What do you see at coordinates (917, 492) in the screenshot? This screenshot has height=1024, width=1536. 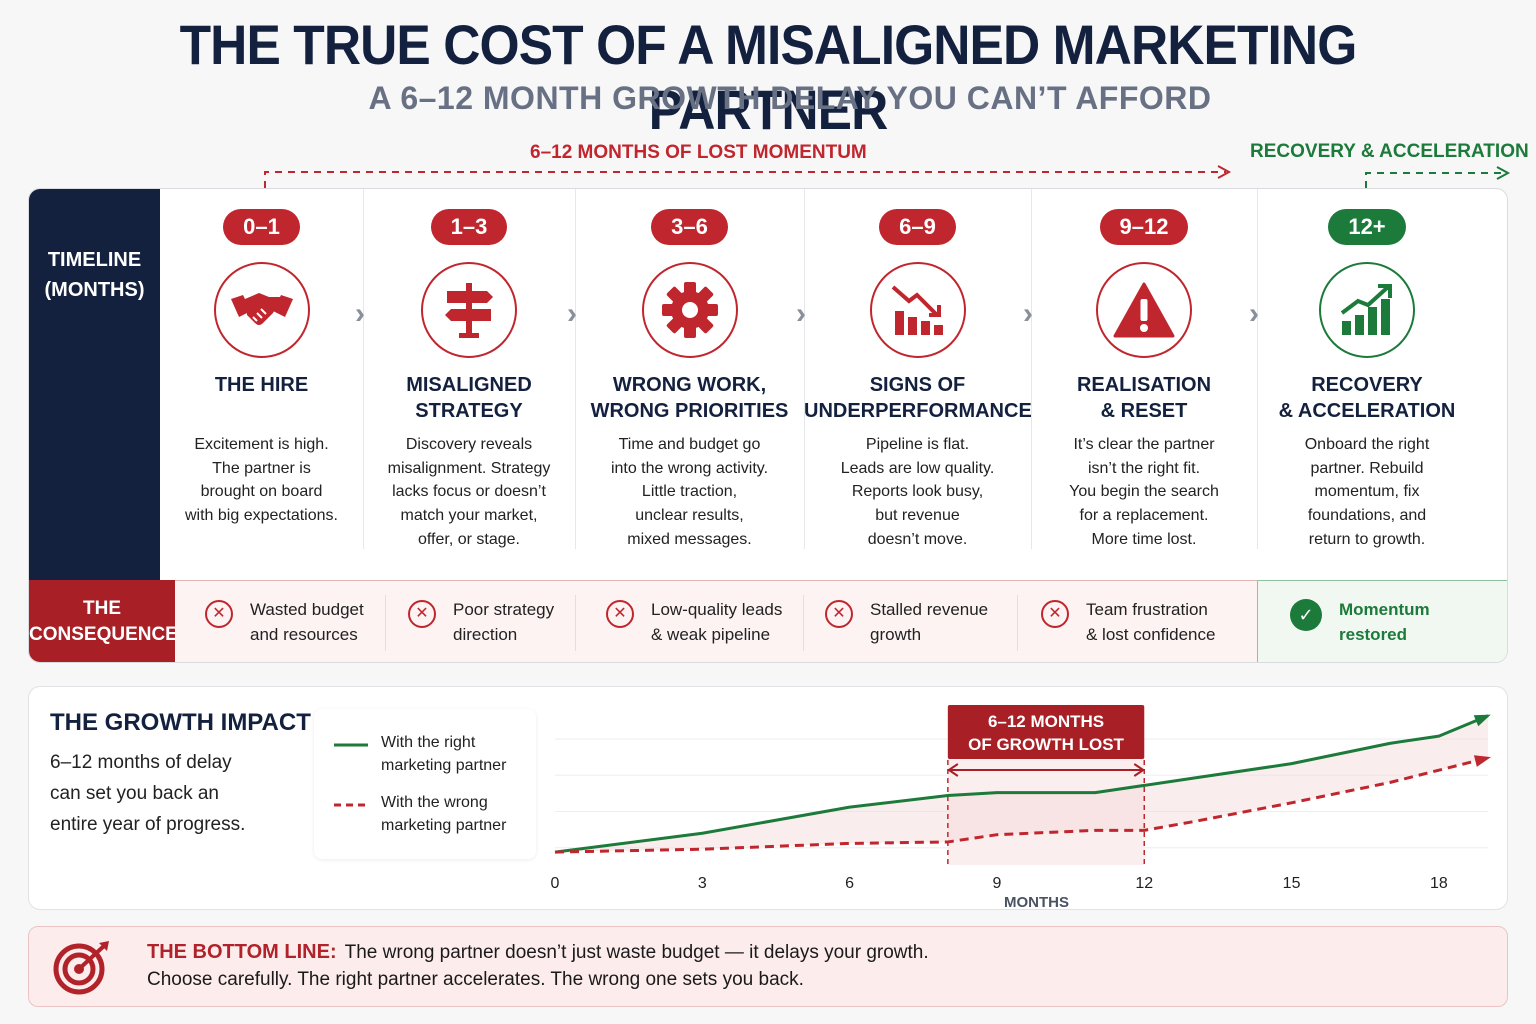 I see `desc-line: Reports look busy,` at bounding box center [917, 492].